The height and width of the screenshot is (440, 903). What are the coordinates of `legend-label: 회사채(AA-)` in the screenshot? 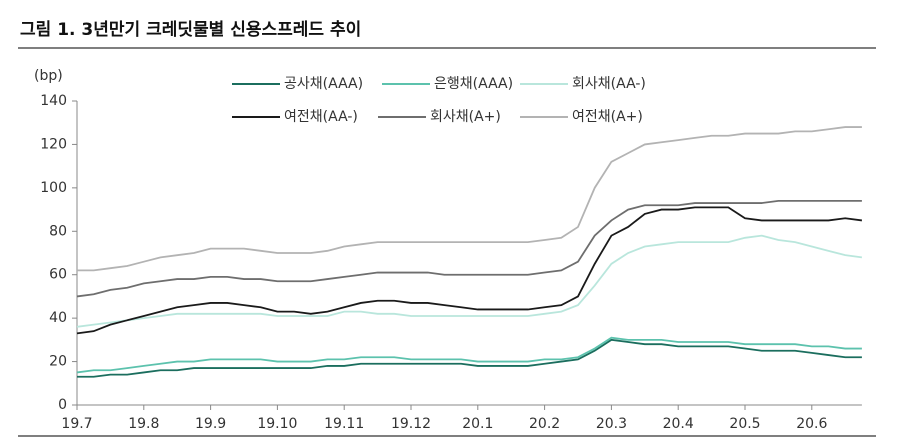 It's located at (609, 84).